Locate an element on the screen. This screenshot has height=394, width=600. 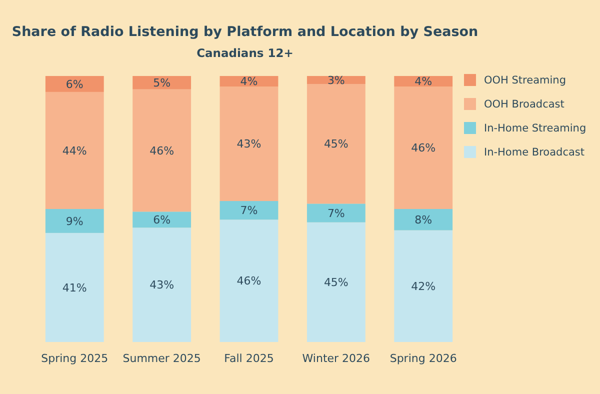
data-label: 41% is located at coordinates (74, 287).